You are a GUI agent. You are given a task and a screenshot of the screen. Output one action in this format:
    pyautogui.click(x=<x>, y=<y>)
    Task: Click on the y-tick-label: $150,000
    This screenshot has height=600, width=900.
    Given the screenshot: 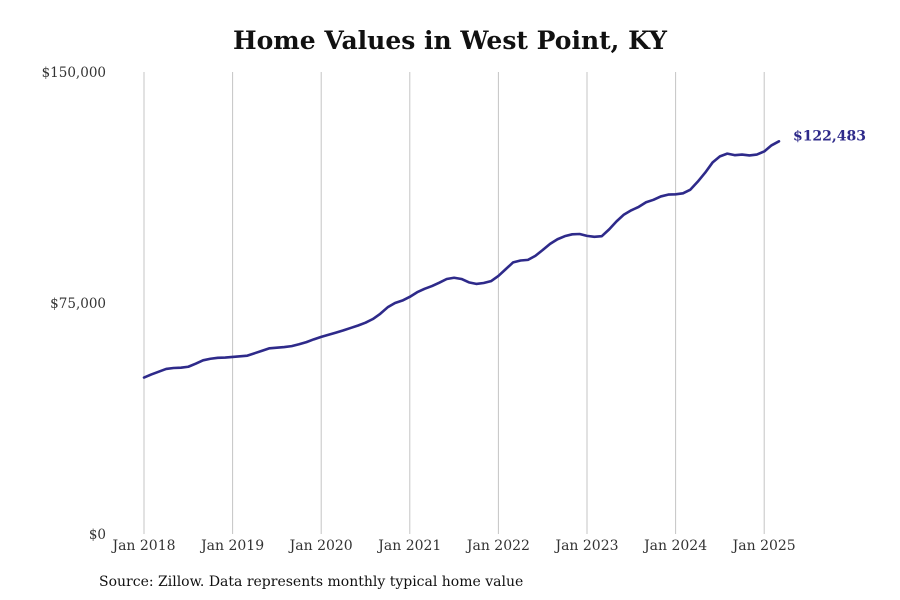 What is the action you would take?
    pyautogui.click(x=74, y=73)
    